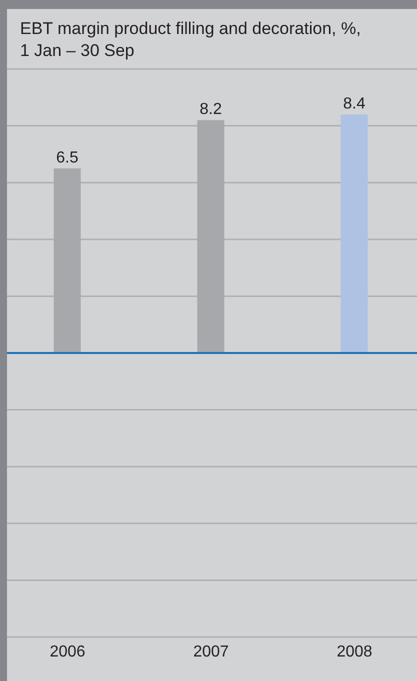 The width and height of the screenshot is (417, 681). What do you see at coordinates (211, 651) in the screenshot?
I see `x-tick-label: 2007` at bounding box center [211, 651].